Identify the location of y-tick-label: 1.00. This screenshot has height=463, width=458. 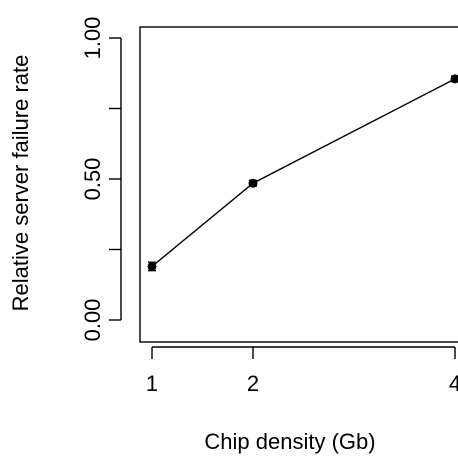
(92, 38).